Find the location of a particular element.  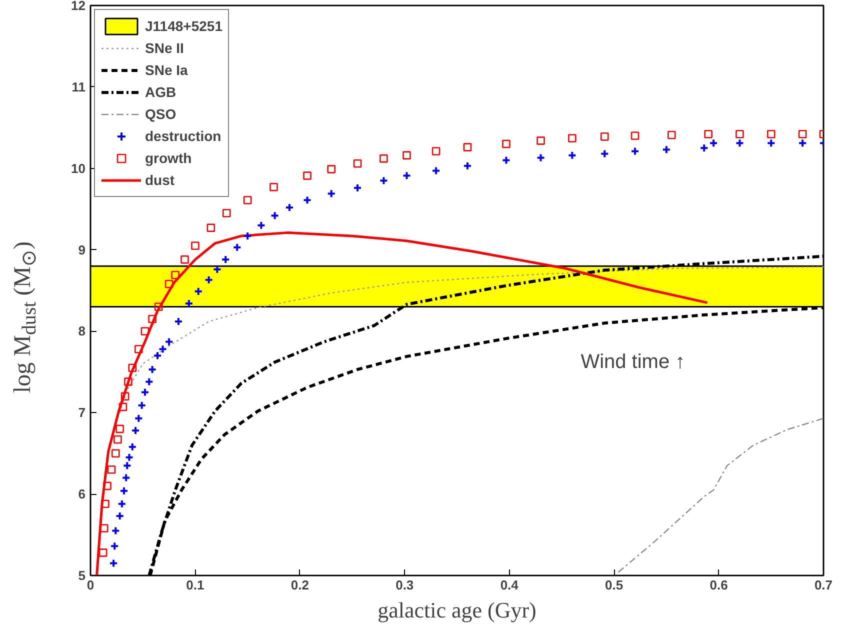

legend-label: dust is located at coordinates (160, 180).